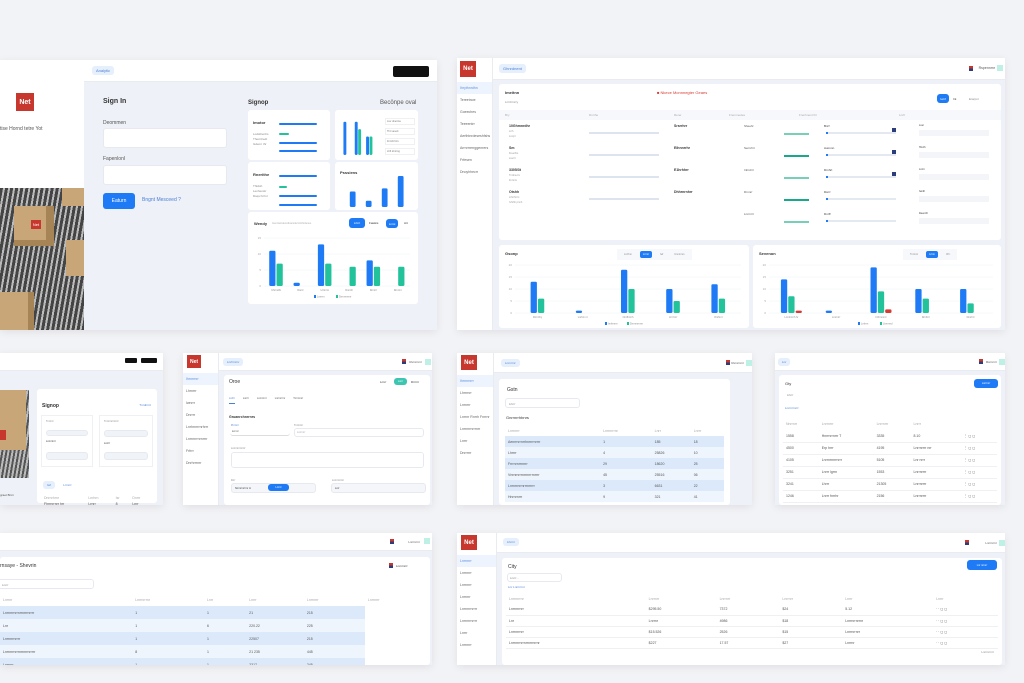 The height and width of the screenshot is (683, 1024). I want to click on table-row: 1558 Hnrrnrrnrrr T 3335 8.10 ⋮ ◻ ◻, so click(890, 436).